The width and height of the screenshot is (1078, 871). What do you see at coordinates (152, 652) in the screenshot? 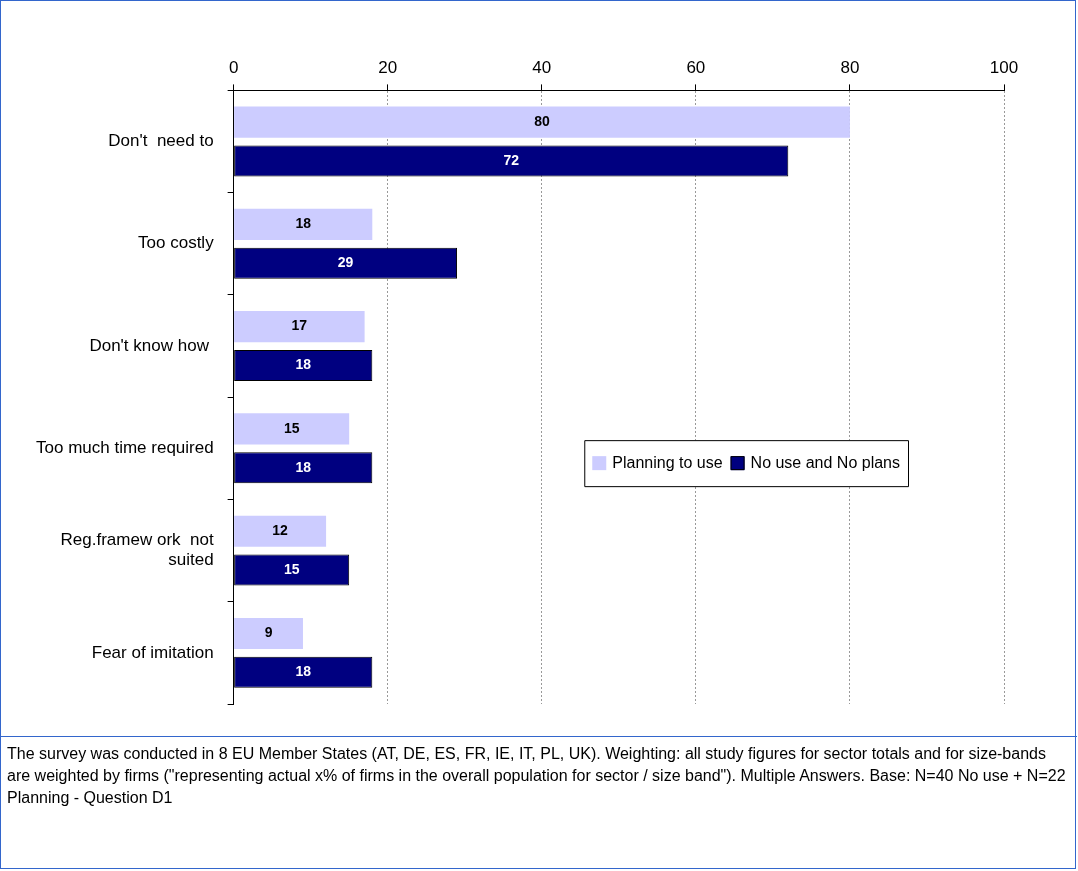
I see `y-tick-label: Fear of imitation` at bounding box center [152, 652].